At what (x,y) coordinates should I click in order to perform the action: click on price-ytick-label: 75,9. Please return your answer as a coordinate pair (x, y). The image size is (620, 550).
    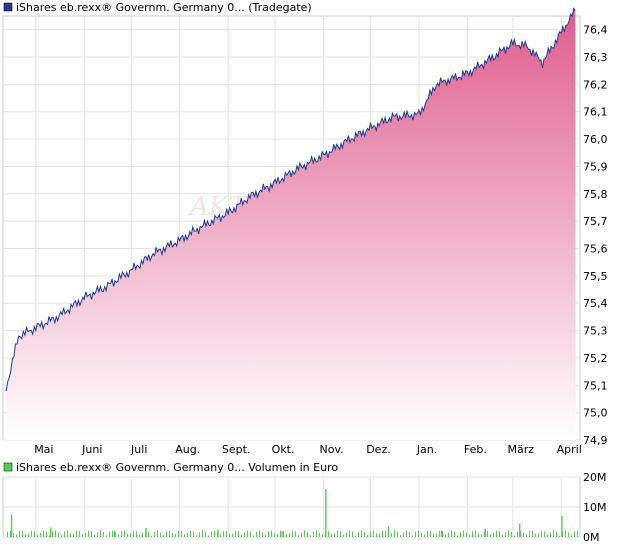
    Looking at the image, I should click on (595, 166).